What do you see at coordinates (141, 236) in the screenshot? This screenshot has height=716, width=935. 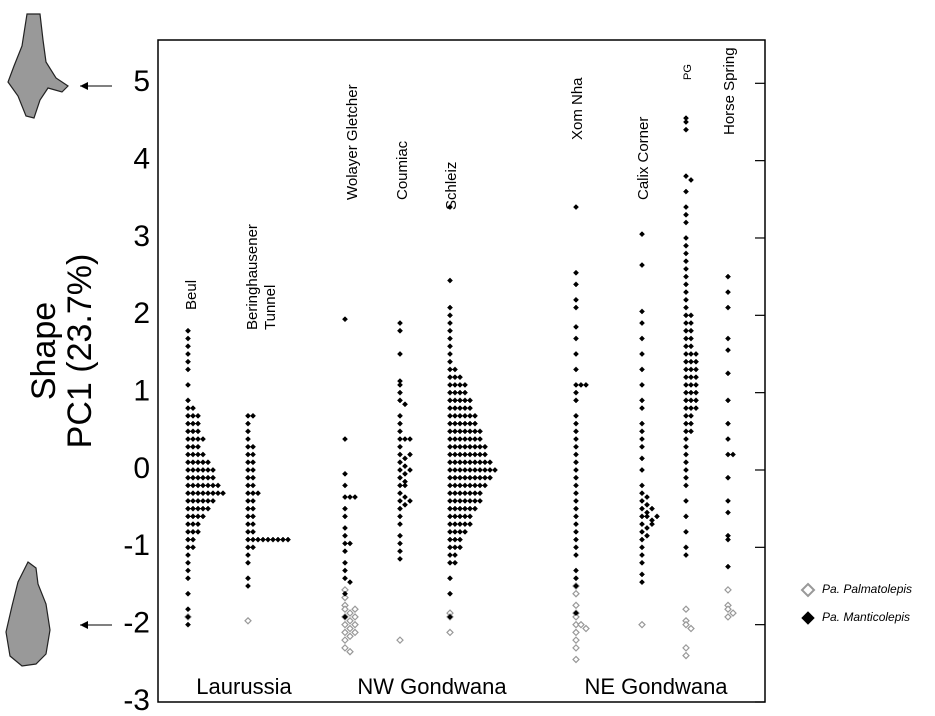 I see `y-tick-label: 3` at bounding box center [141, 236].